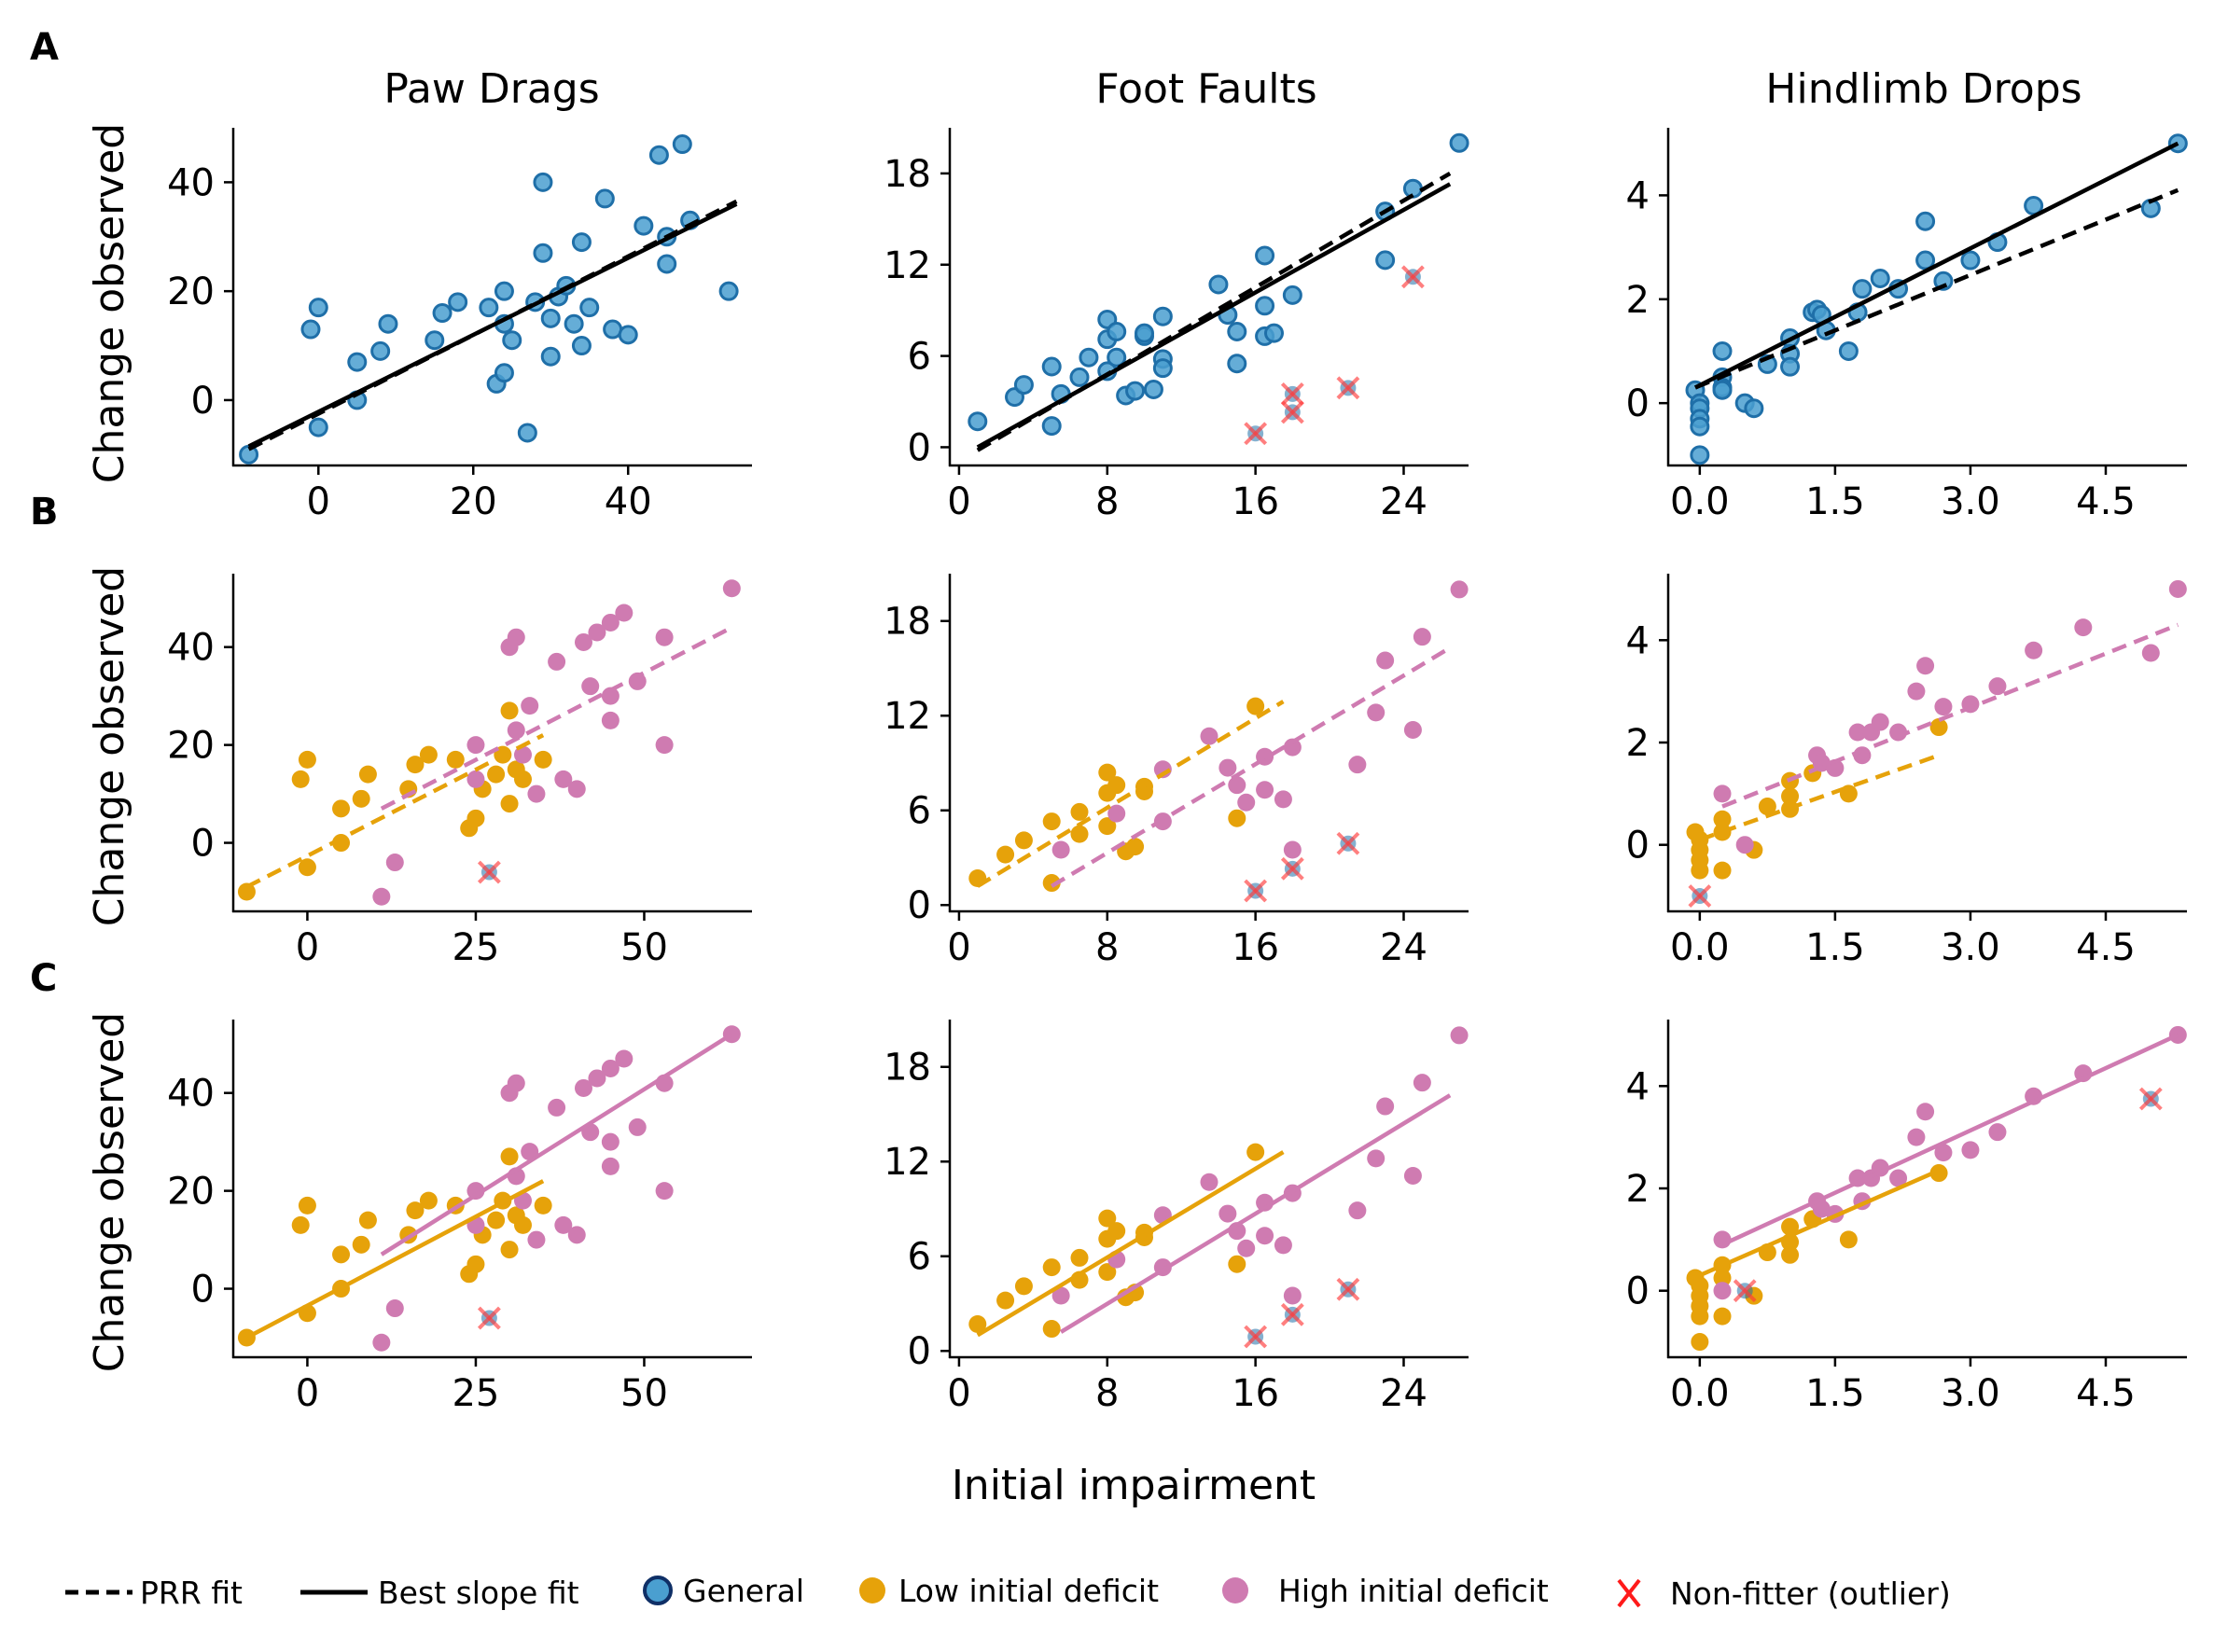 The width and height of the screenshot is (2214, 1652). Describe the element at coordinates (1700, 948) in the screenshot. I see `x-tick-label: 0.0` at that location.